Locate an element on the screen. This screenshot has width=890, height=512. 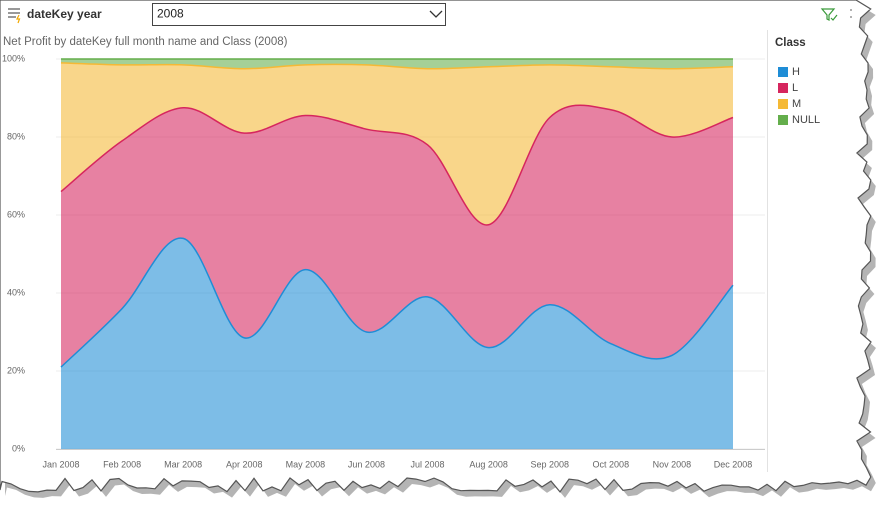
filter-bar: dateKey year 2008 is located at coordinates (430, 14).